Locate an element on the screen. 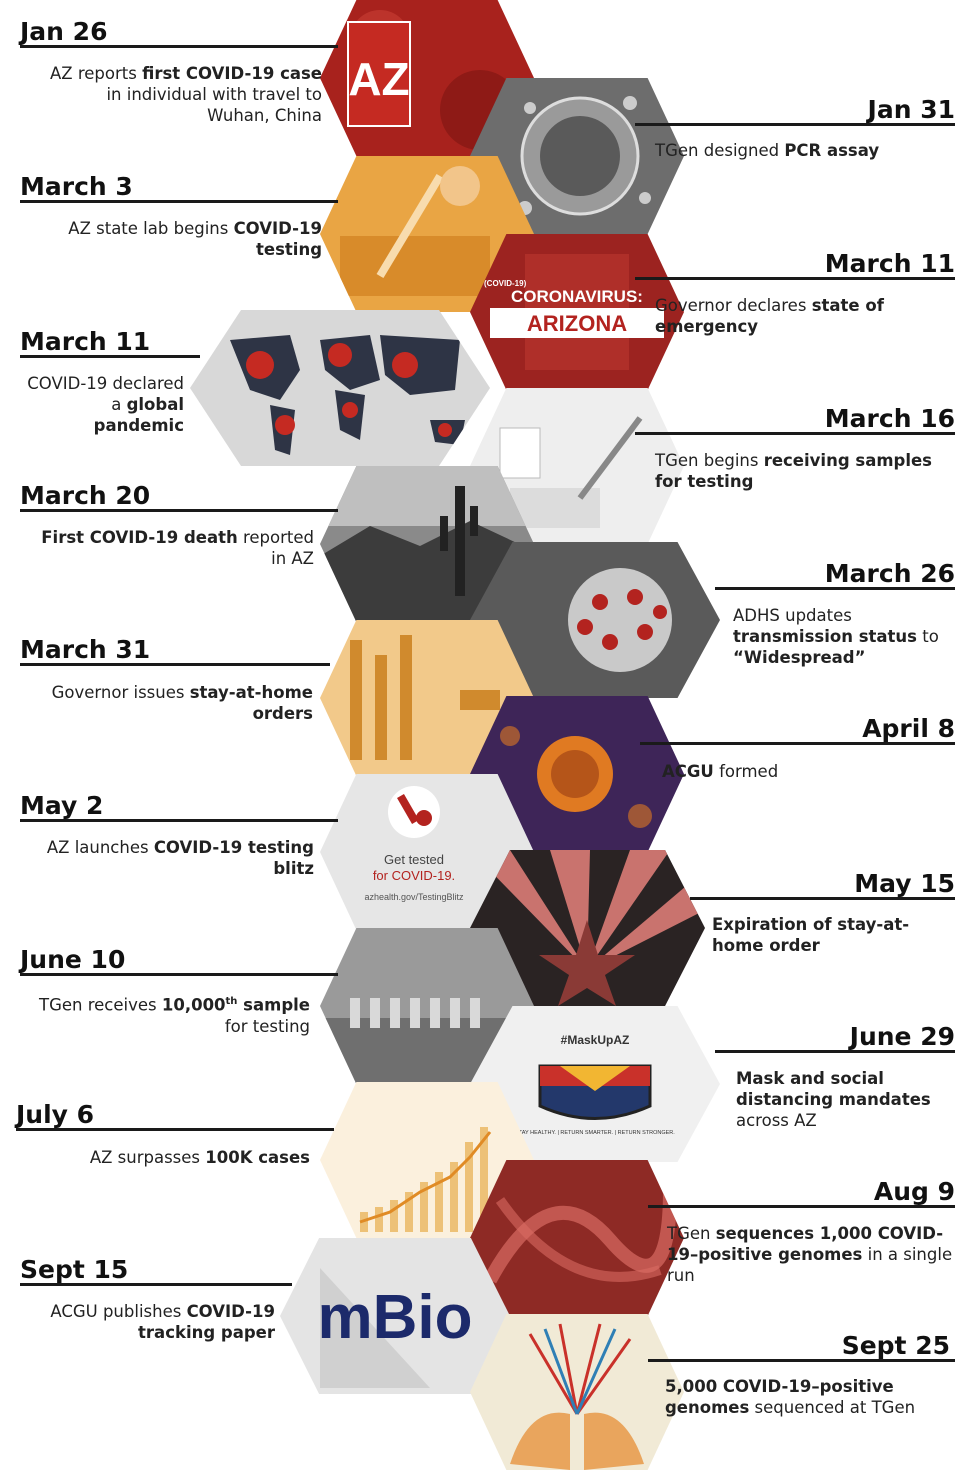 The width and height of the screenshot is (974, 1470). event-description: AZ launches COVID-19 testing blitz is located at coordinates (180, 858).